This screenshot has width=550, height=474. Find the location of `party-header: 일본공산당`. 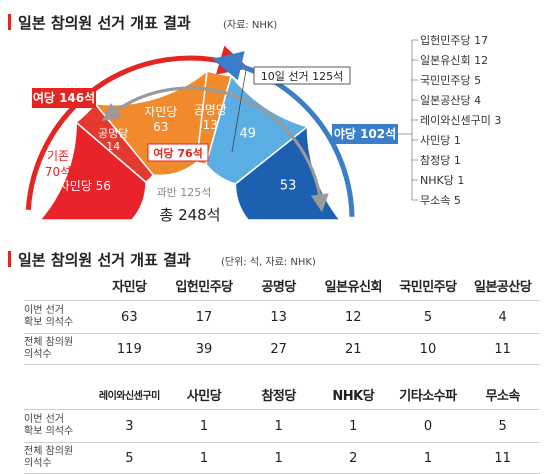

party-header: 일본공산당 is located at coordinates (502, 287).